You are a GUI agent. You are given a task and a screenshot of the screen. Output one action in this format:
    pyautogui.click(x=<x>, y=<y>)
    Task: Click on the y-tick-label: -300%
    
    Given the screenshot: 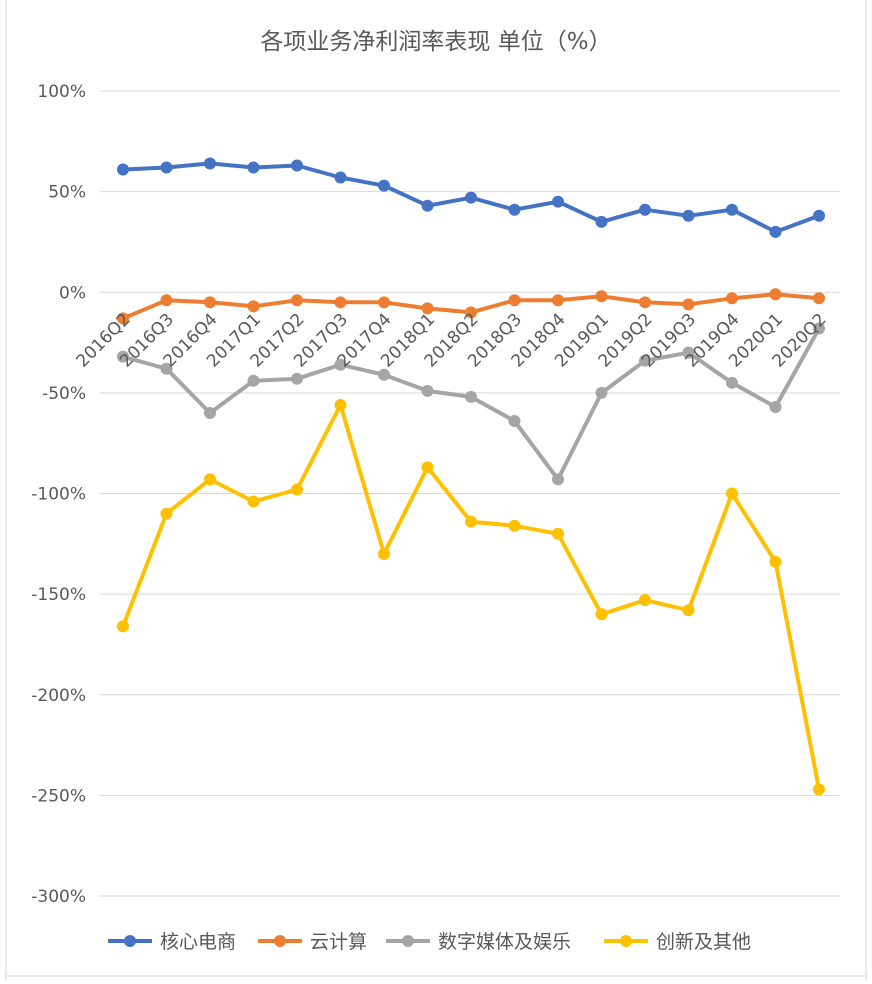 What is the action you would take?
    pyautogui.click(x=58, y=897)
    